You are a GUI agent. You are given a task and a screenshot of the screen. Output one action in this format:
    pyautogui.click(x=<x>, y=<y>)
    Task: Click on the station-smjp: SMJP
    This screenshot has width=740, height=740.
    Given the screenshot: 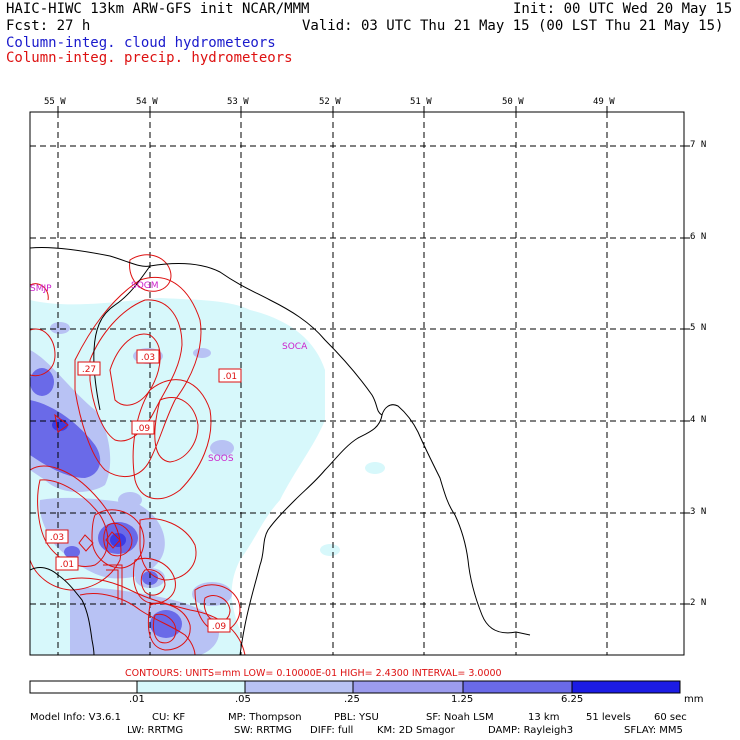 What is the action you would take?
    pyautogui.click(x=41, y=289)
    